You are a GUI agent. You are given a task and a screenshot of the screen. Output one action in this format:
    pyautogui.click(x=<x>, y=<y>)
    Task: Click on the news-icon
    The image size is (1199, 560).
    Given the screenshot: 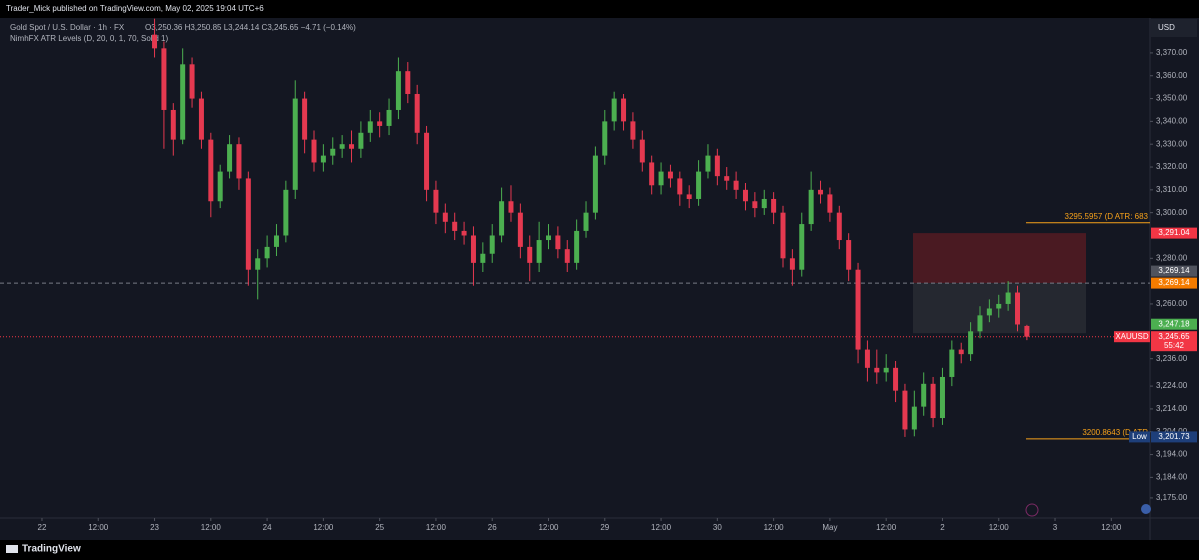 What is the action you would take?
    pyautogui.click(x=1146, y=509)
    